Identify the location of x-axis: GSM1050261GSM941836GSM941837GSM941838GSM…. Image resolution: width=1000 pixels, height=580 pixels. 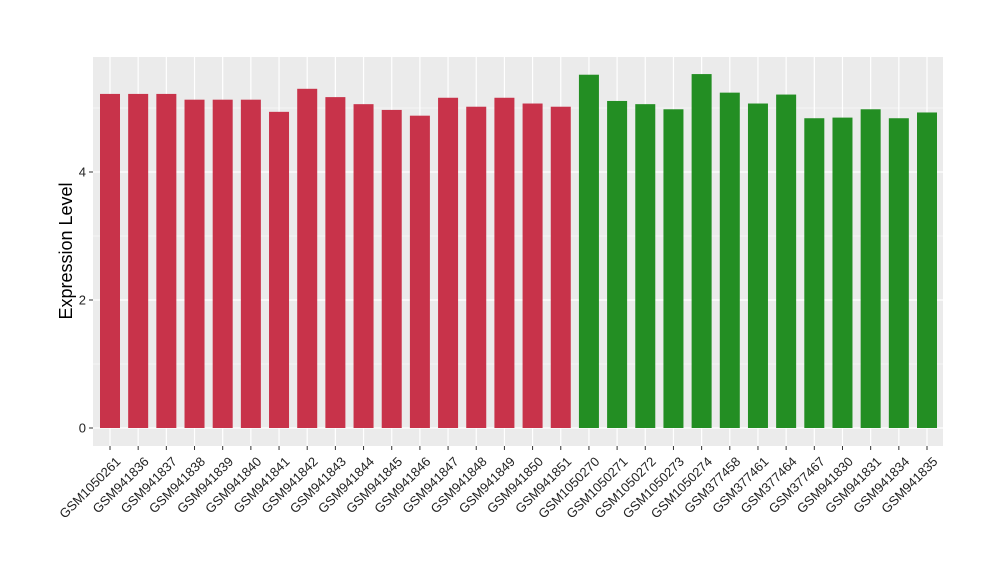
(498, 483).